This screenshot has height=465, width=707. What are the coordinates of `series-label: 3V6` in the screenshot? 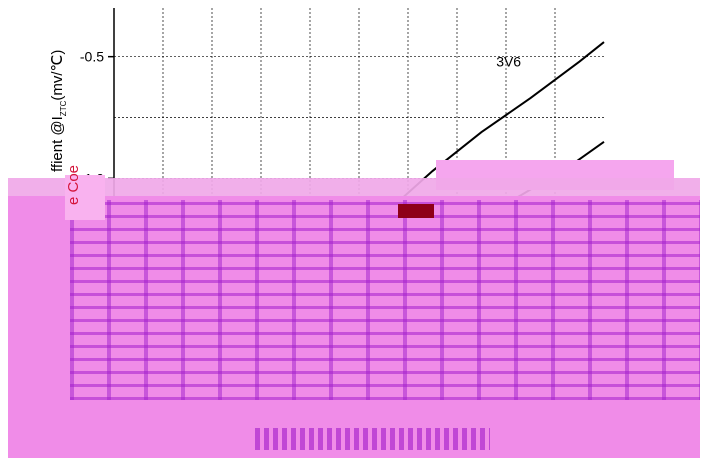 It's located at (508, 61).